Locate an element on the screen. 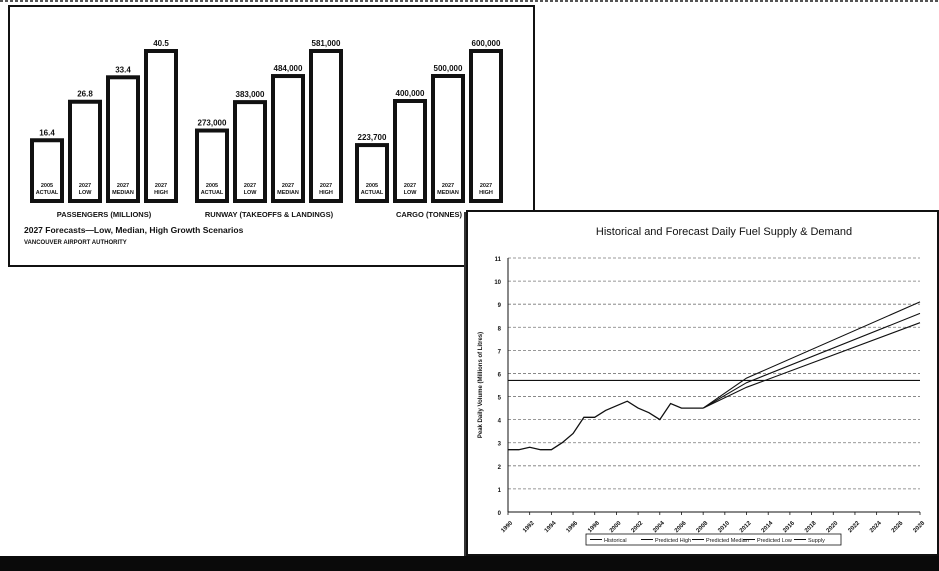 This screenshot has width=939, height=571. bottom-dark-bar is located at coordinates (469, 563).